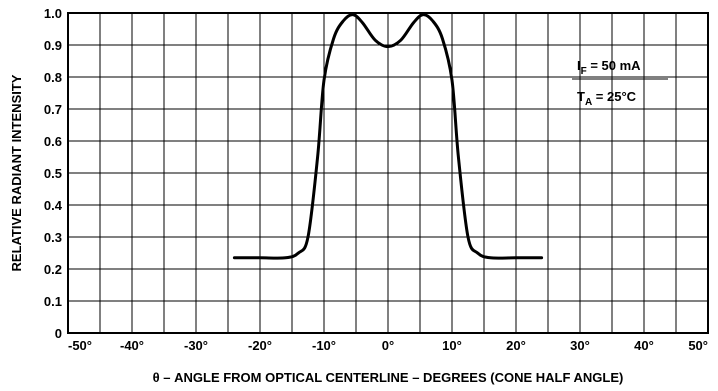  Describe the element at coordinates (58, 333) in the screenshot. I see `y-tick-label: 0` at that location.